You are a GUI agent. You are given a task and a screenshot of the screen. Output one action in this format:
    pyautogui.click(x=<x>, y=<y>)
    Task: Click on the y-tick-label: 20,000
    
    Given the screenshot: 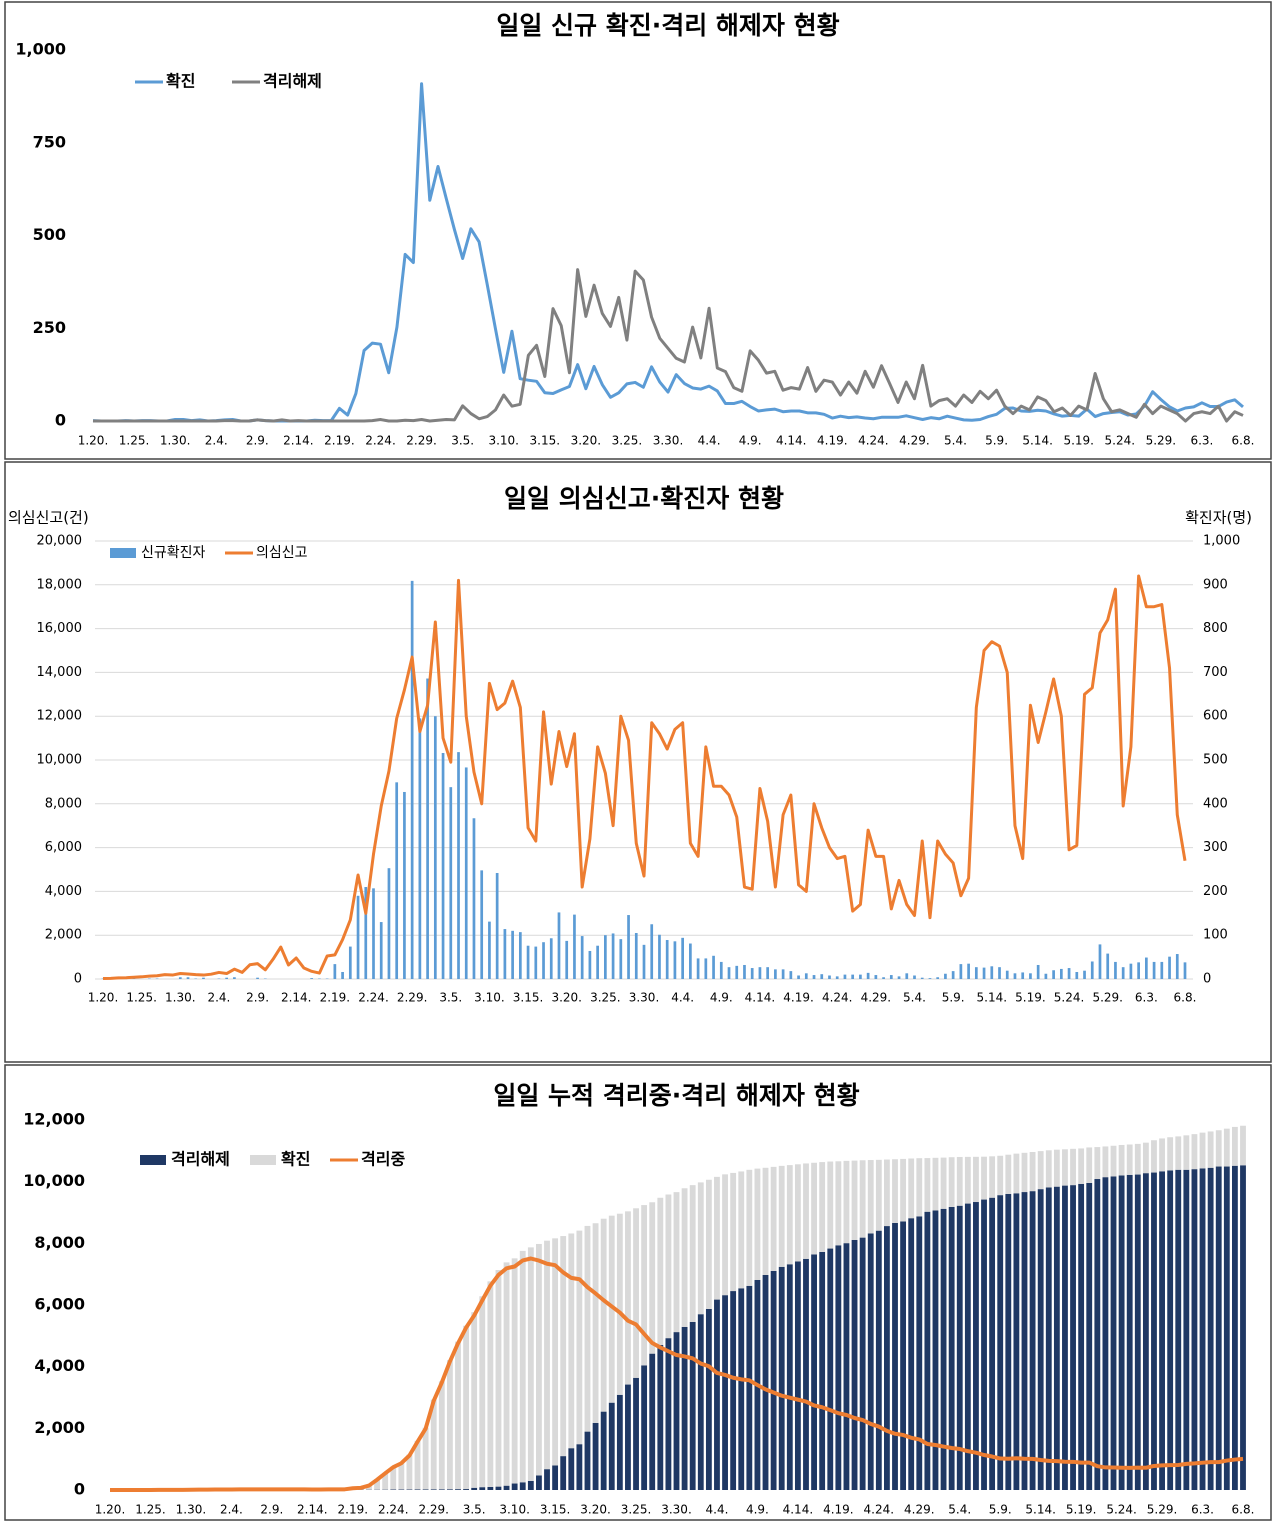 What is the action you would take?
    pyautogui.click(x=60, y=541)
    